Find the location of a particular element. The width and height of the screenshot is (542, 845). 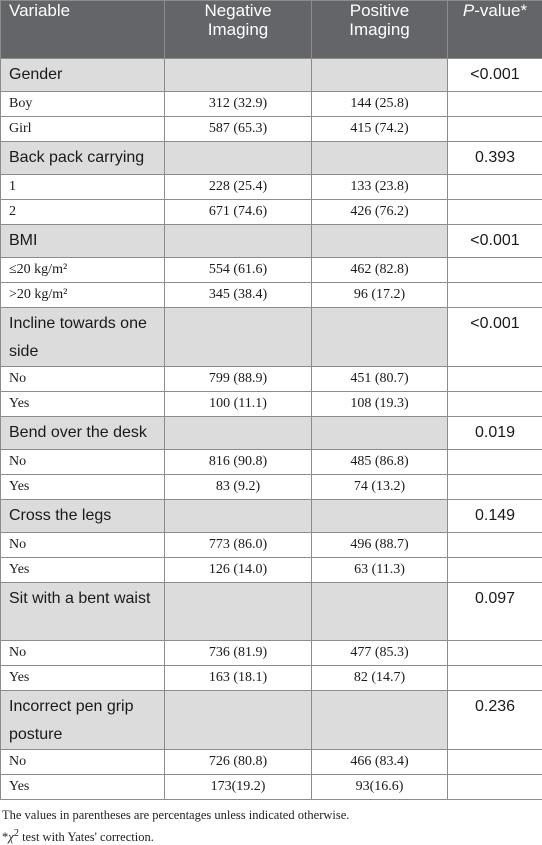

group-p-value: 0.393 is located at coordinates (494, 158).